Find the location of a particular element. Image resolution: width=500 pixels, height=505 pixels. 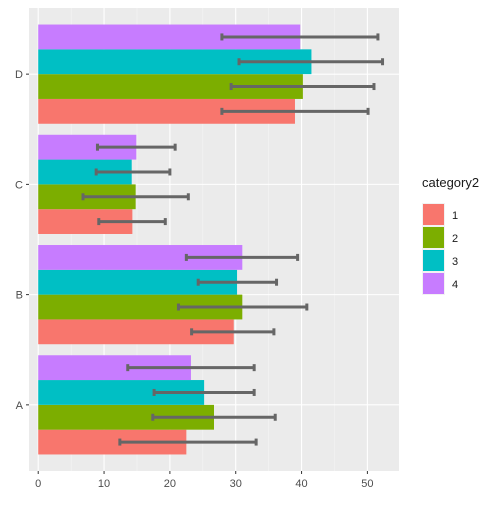

legend-title: category2 is located at coordinates (450, 182).